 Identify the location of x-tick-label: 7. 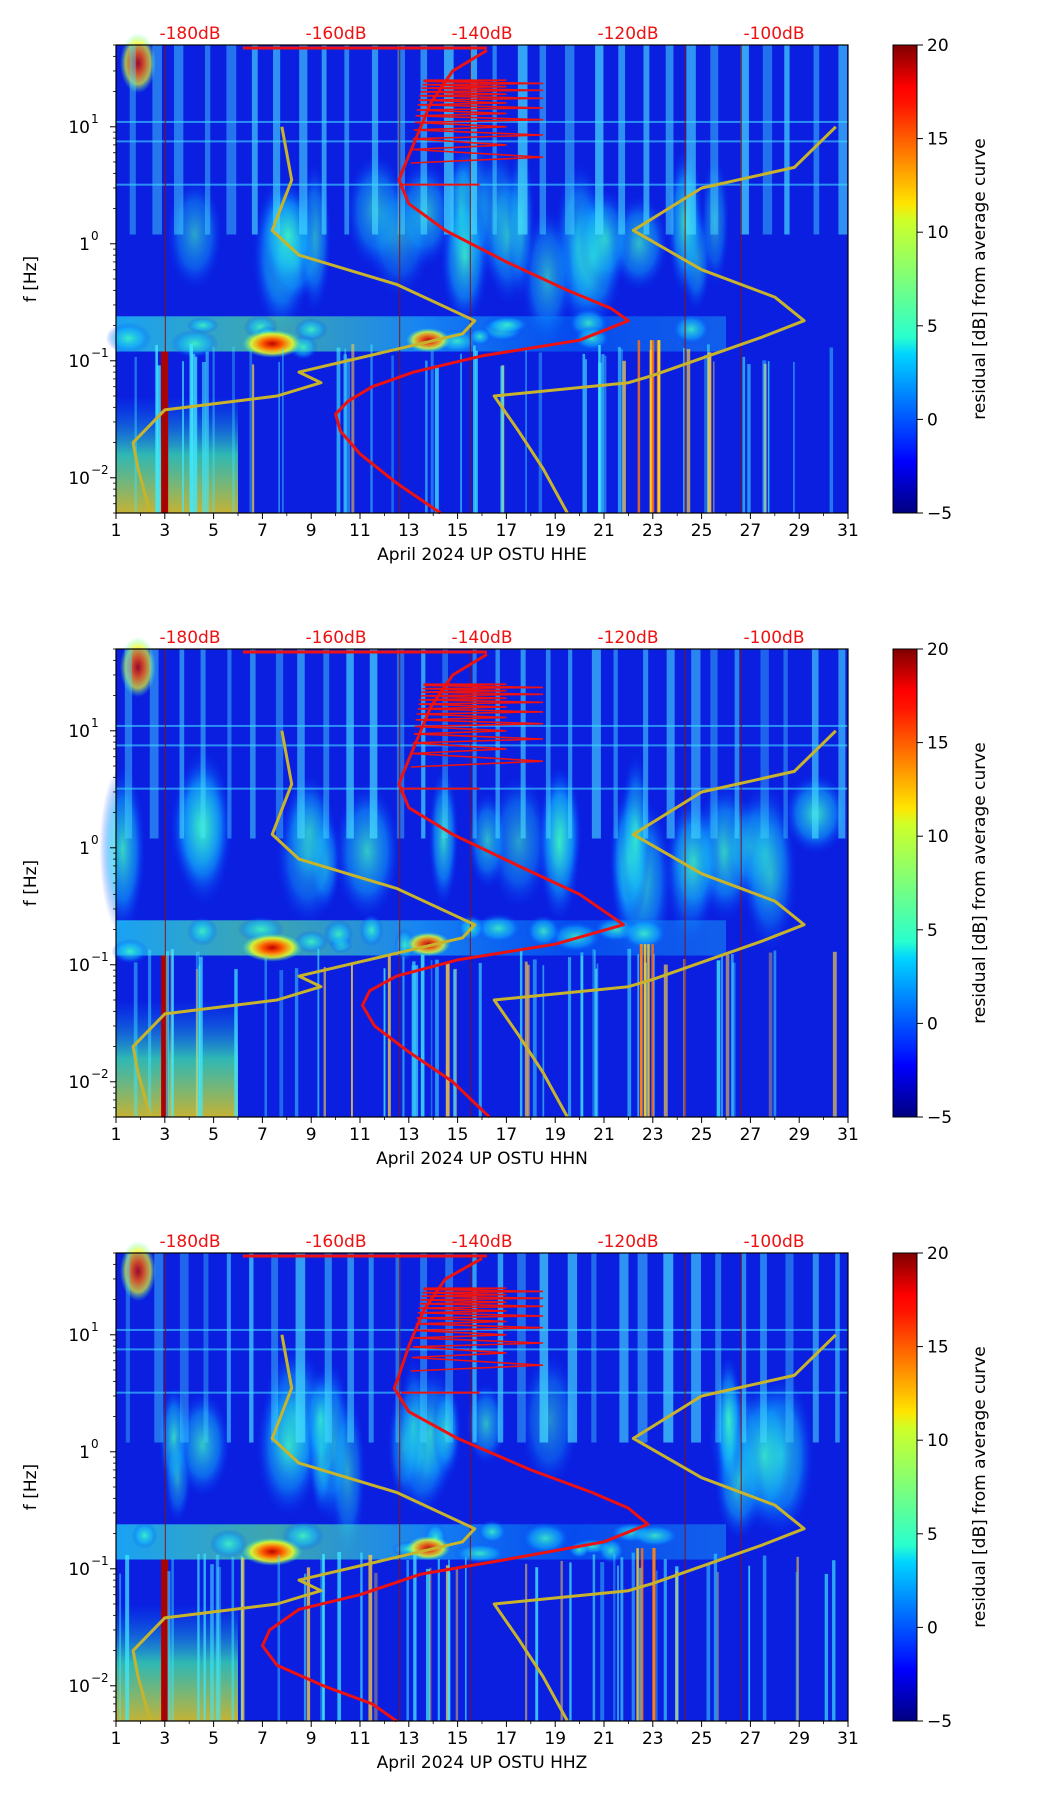
(262, 531).